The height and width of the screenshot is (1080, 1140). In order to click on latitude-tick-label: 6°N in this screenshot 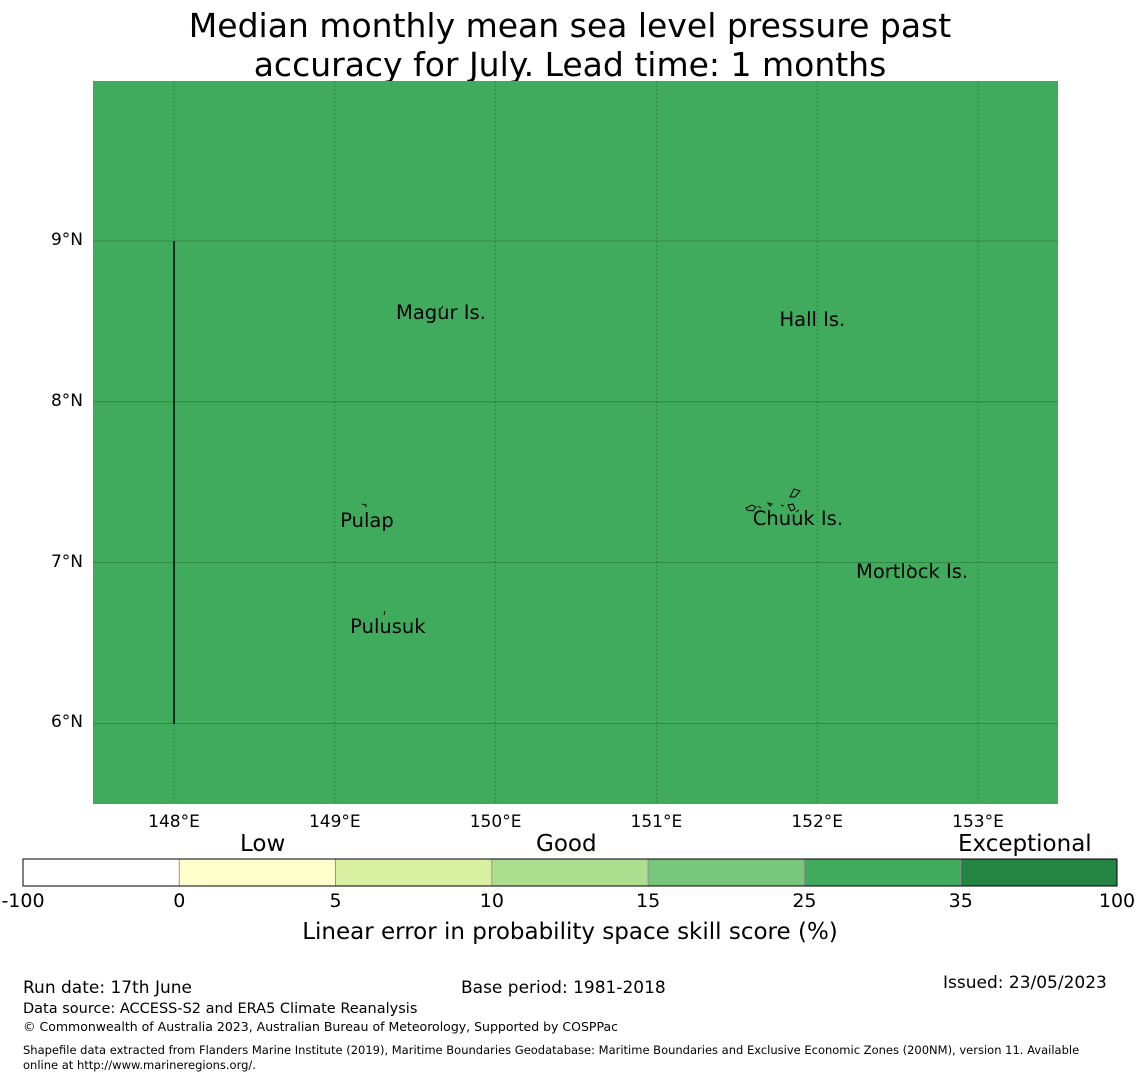, I will do `click(66, 722)`.